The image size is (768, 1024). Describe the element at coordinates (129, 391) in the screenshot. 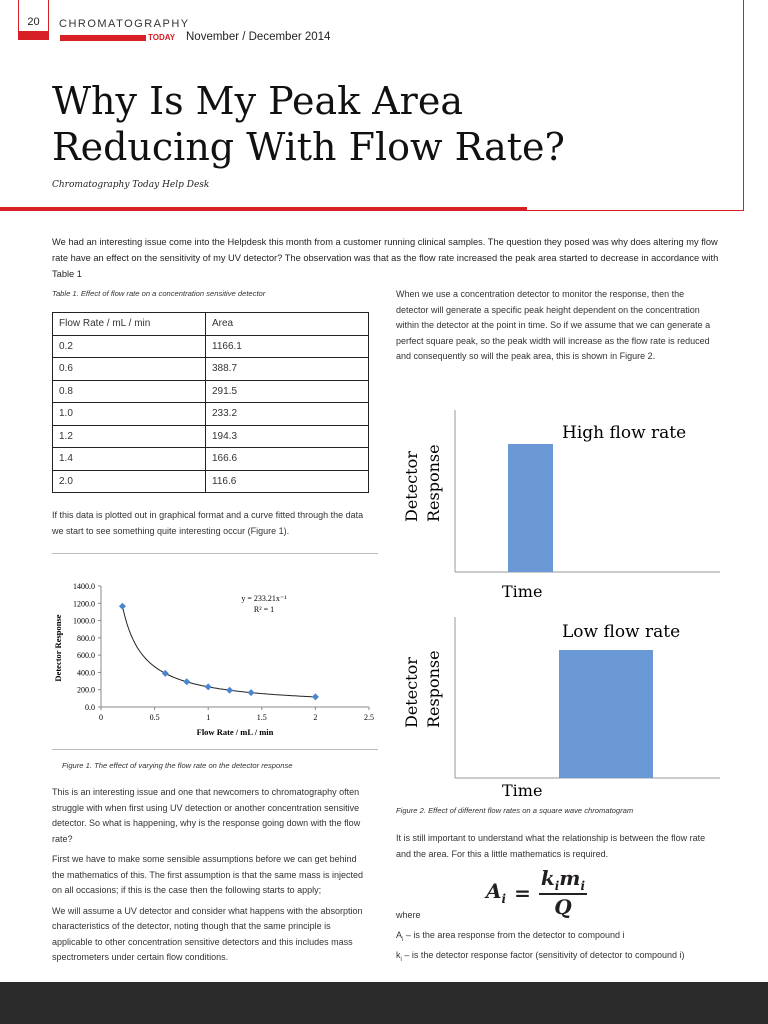

I see `table-cell: 0.8` at that location.